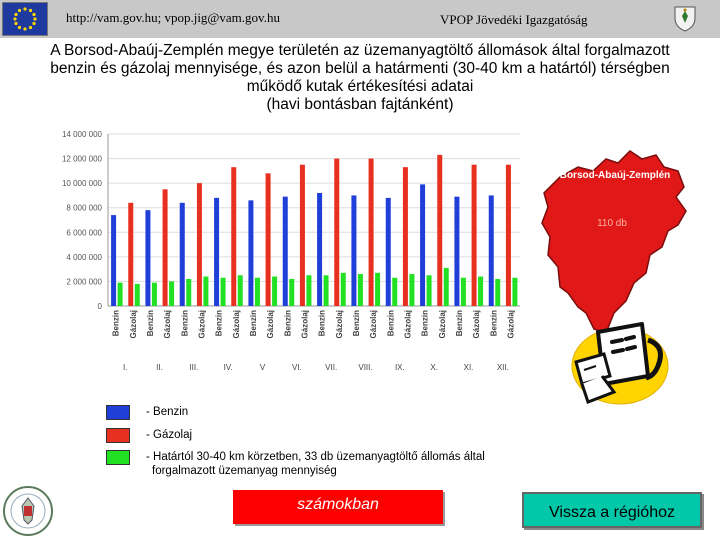 Image resolution: width=720 pixels, height=543 pixels. Describe the element at coordinates (685, 18) in the screenshot. I see `crest-icon` at that location.